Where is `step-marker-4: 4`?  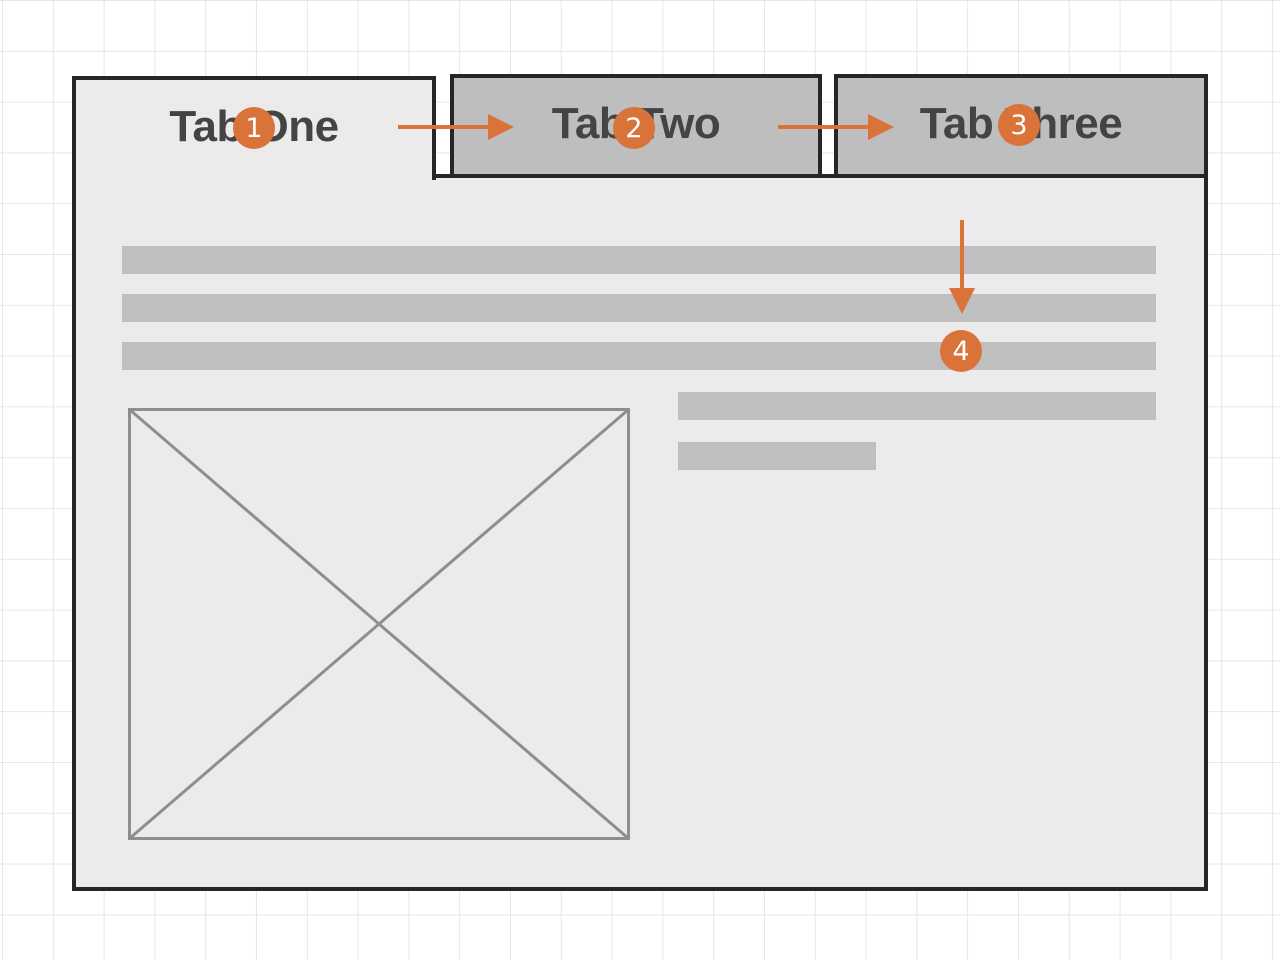 step-marker-4: 4 is located at coordinates (961, 351).